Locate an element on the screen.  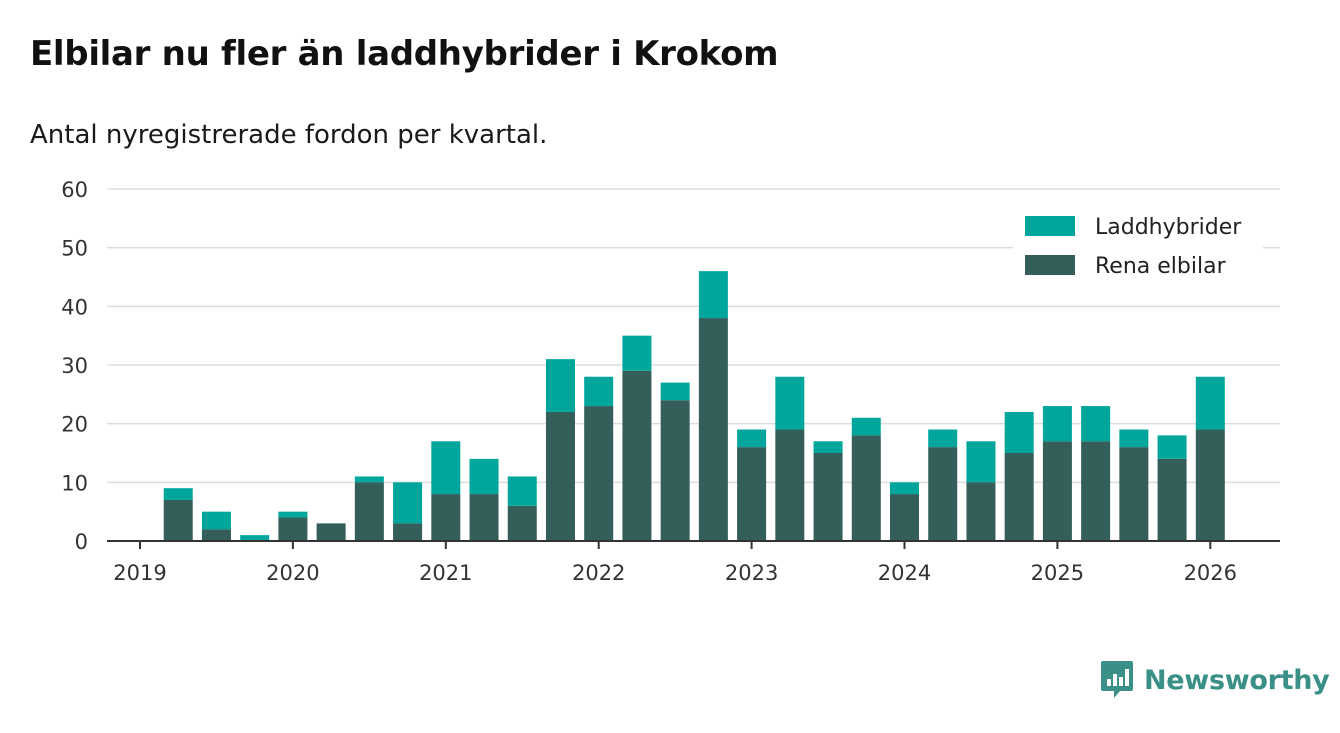
x-tick-label: 2023 is located at coordinates (751, 573).